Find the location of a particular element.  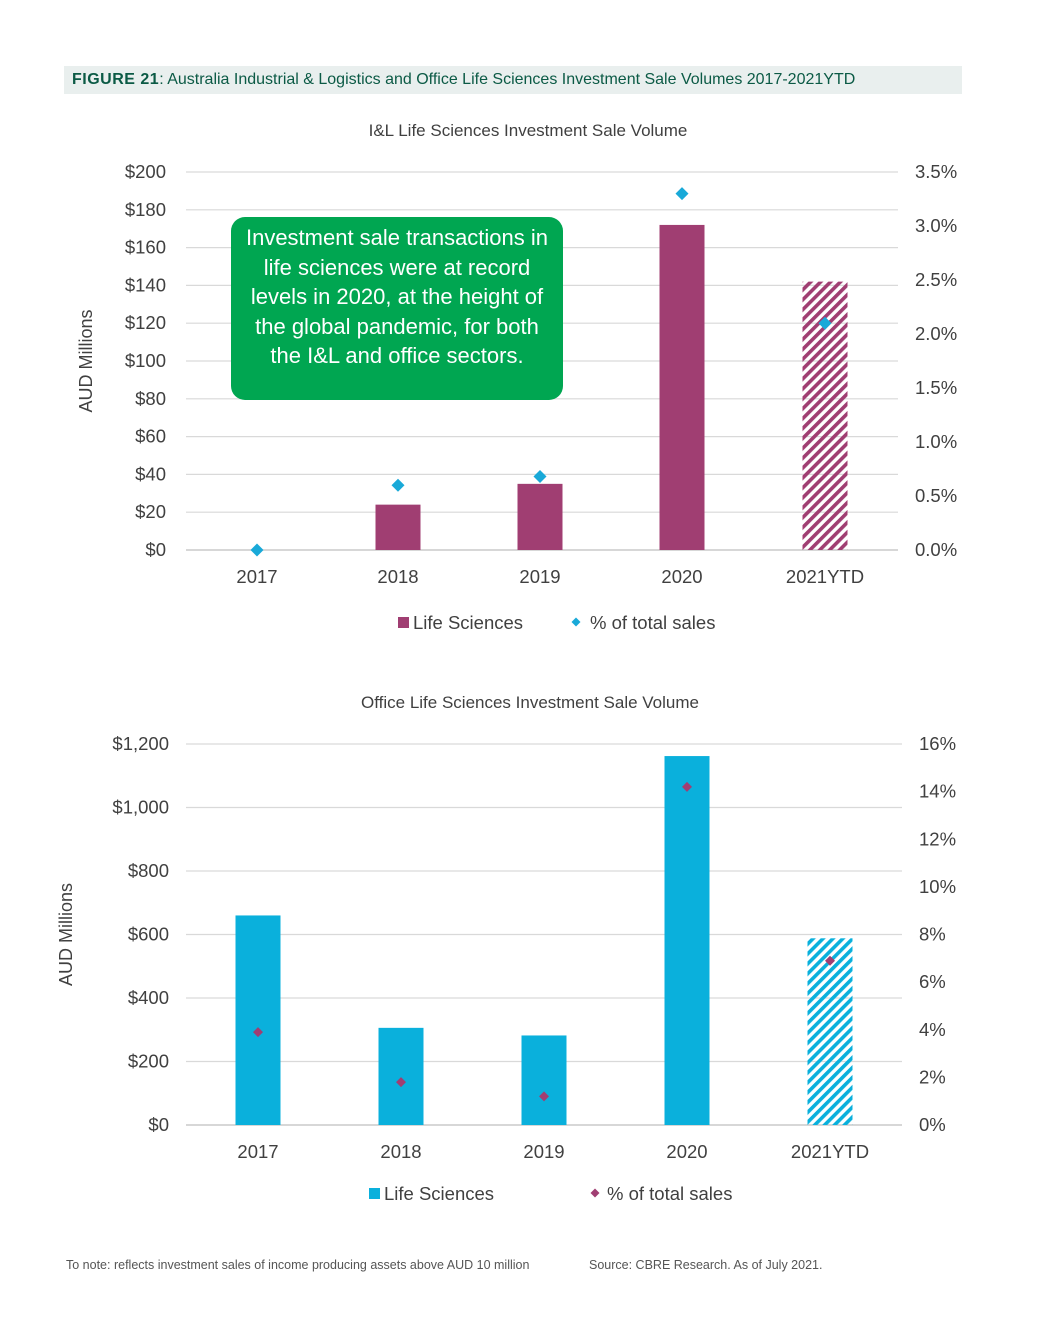

il-y-axis-label: AUD Millions is located at coordinates (86, 360).